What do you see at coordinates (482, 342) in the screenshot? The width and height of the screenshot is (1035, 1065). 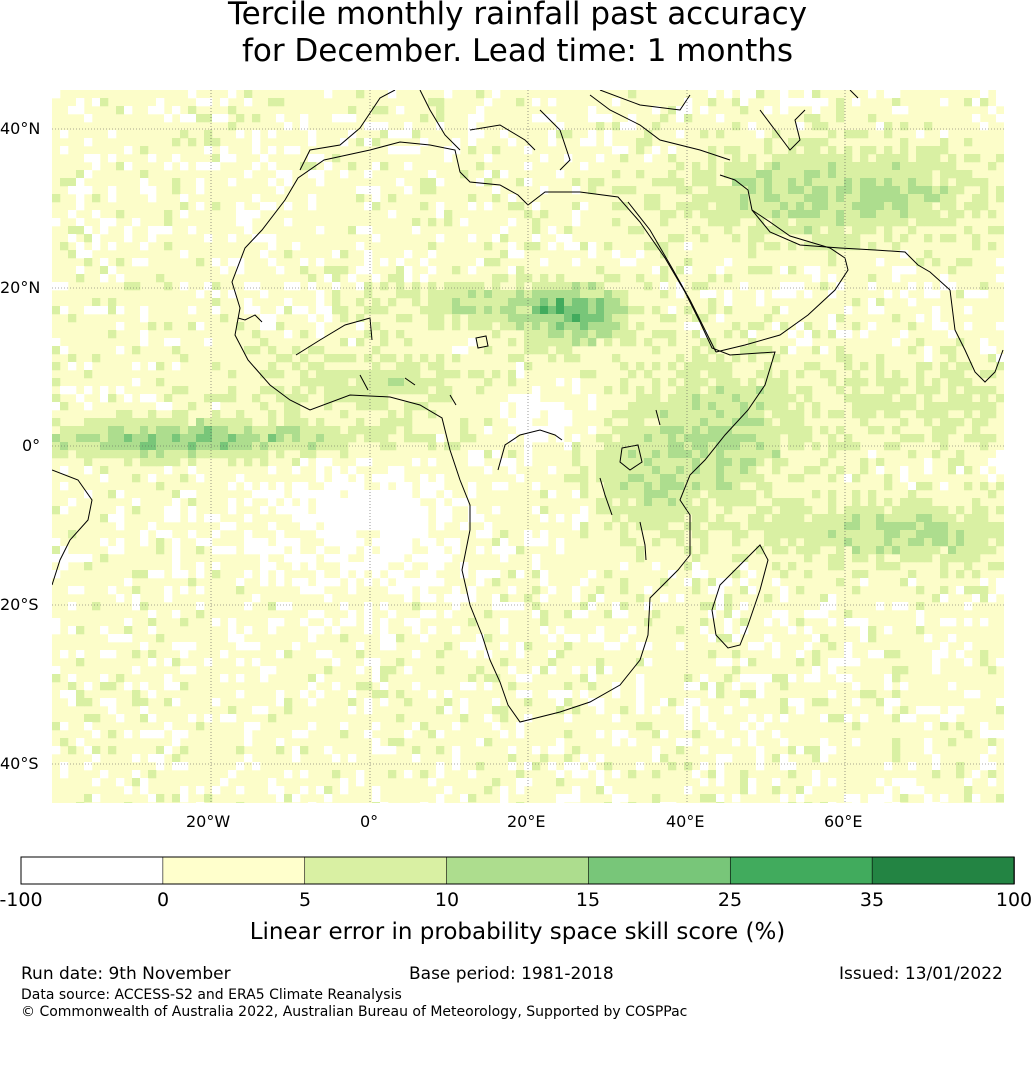 I see `lake-chad` at bounding box center [482, 342].